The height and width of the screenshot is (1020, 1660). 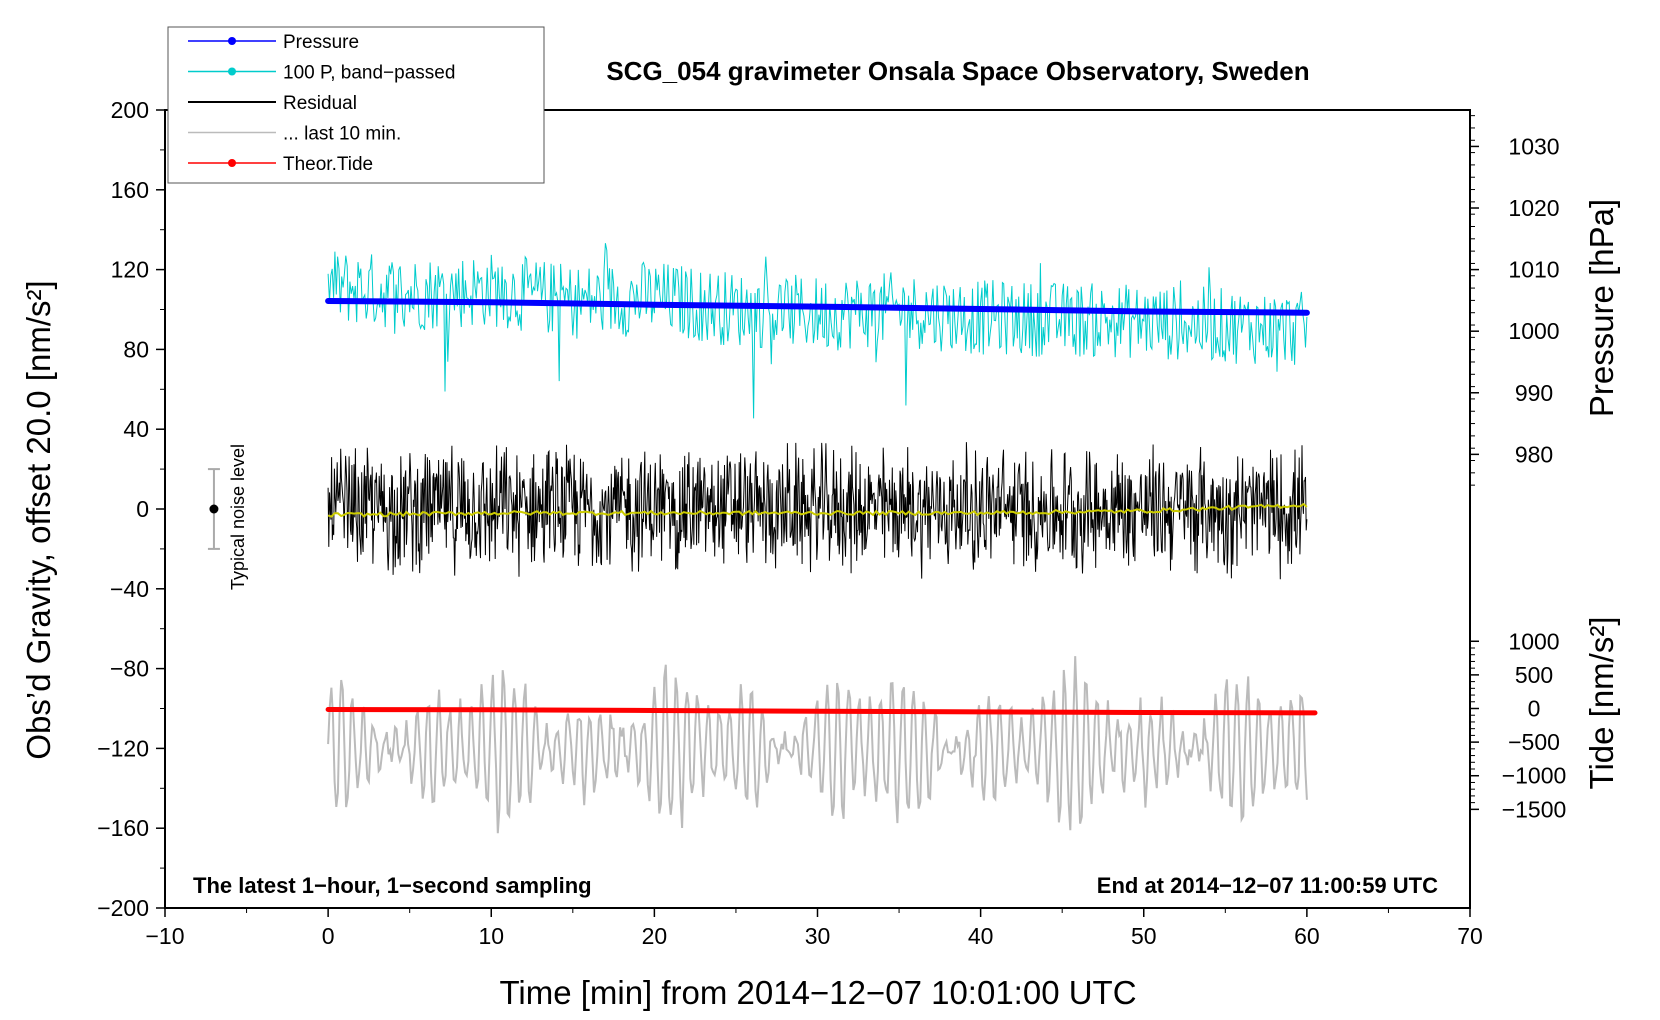 I want to click on y-tick-label: 160, so click(x=130, y=190).